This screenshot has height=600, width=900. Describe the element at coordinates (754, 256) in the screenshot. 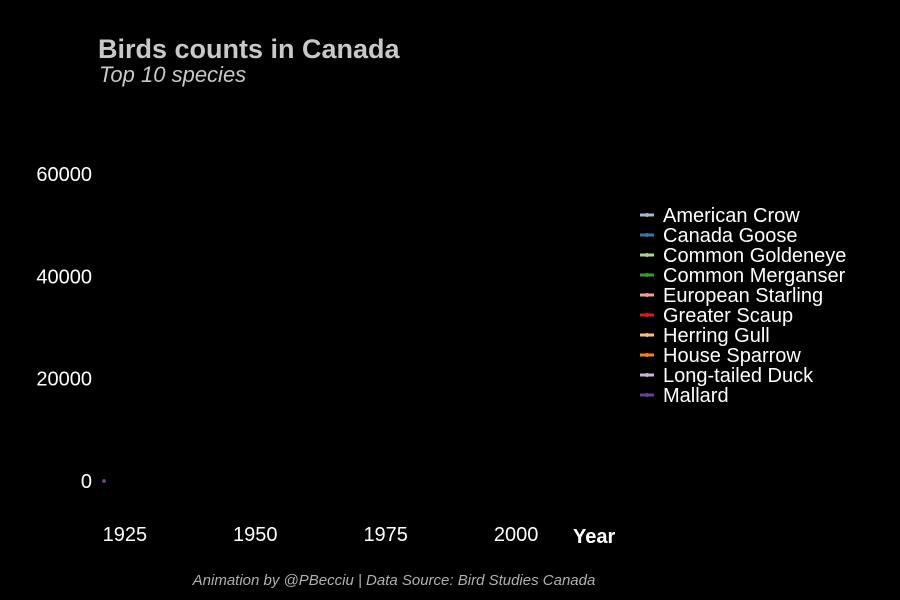

I see `legend-label: Common Goldeneye` at that location.